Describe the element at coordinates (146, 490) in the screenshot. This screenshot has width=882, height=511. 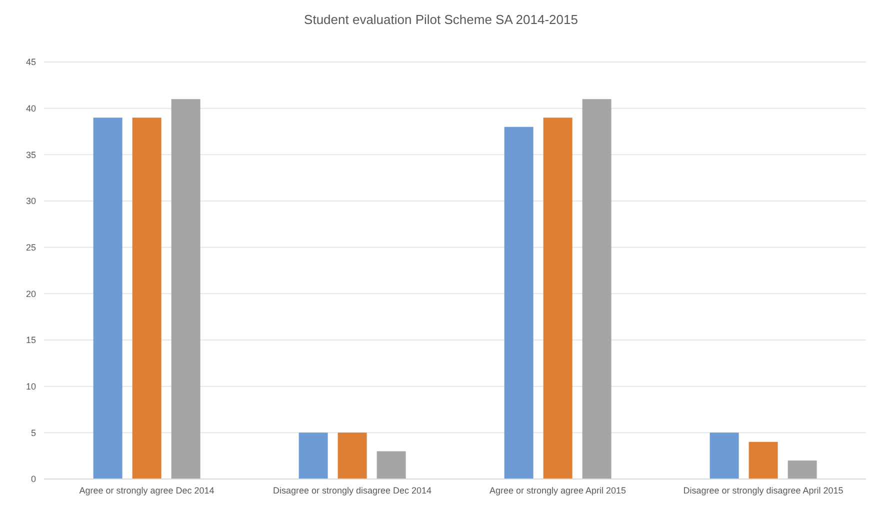
I see `x-tick-label: Agree or strongly agree Dec 2014` at that location.